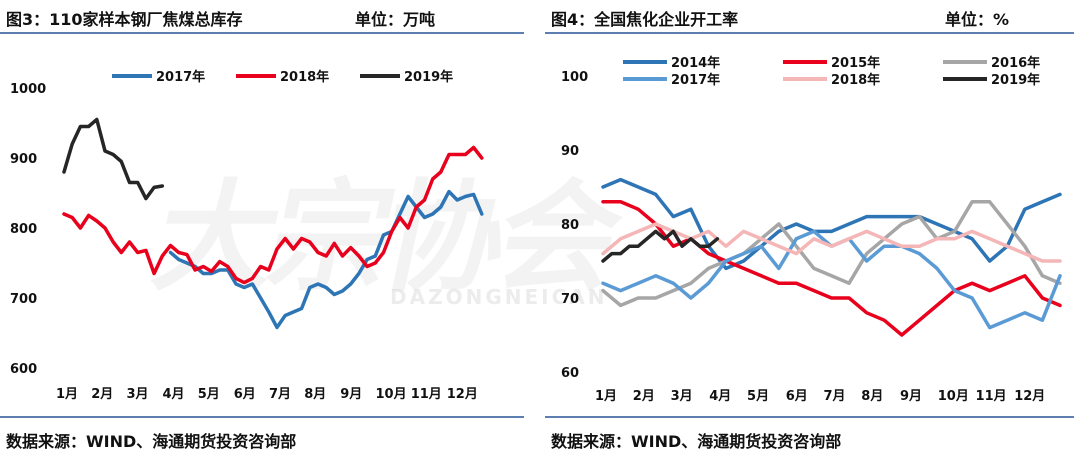  I want to click on series-line-2017年, so click(326, 259).